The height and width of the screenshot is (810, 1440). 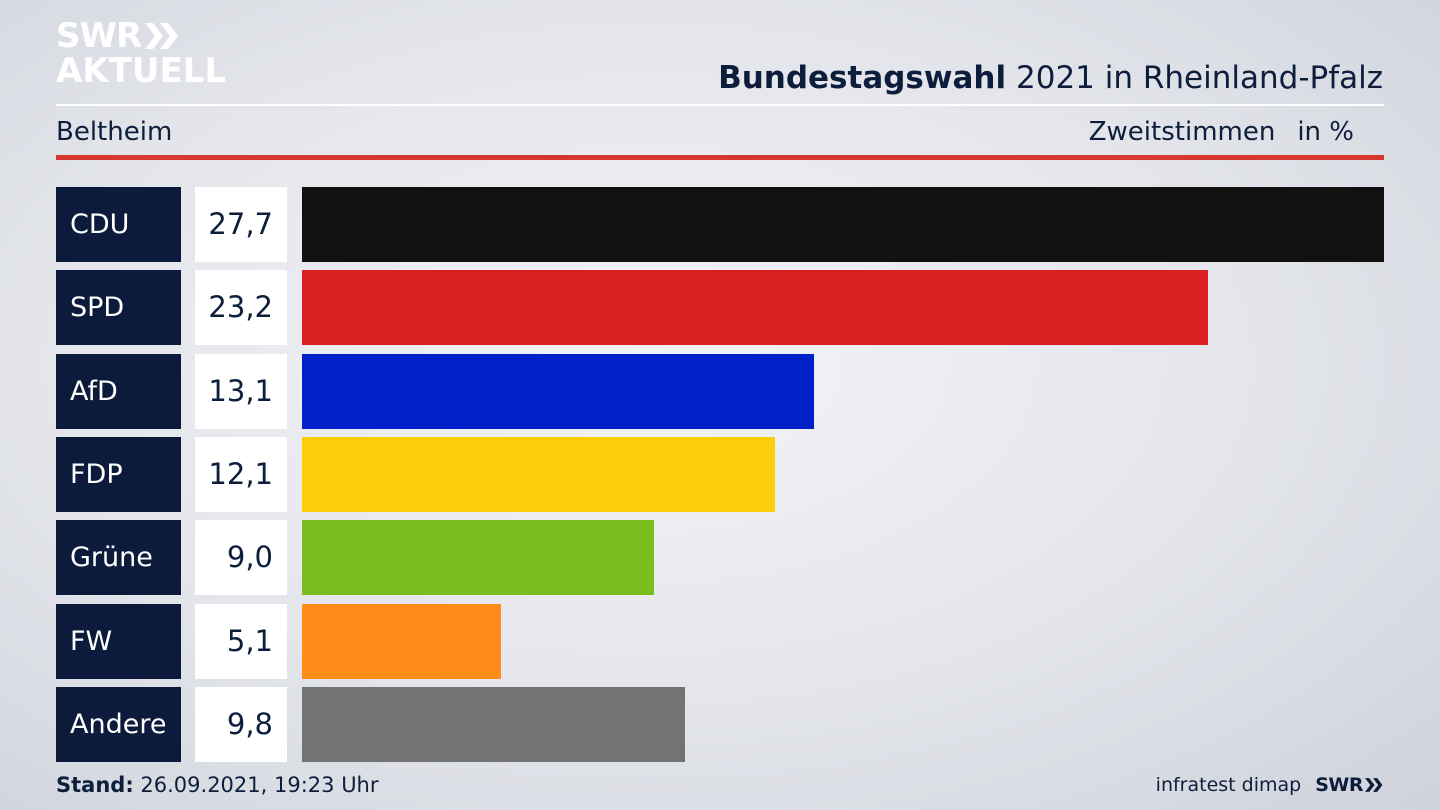 I want to click on measure-text: Zweitstimmen, so click(x=1182, y=132).